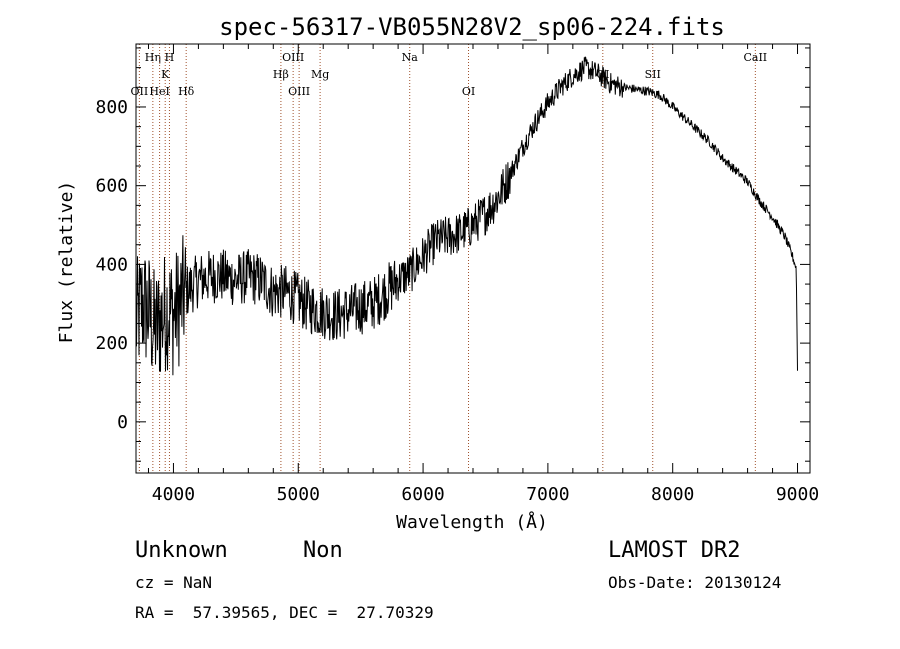 The width and height of the screenshot is (900, 649). What do you see at coordinates (181, 550) in the screenshot?
I see `object-class: Unknown` at bounding box center [181, 550].